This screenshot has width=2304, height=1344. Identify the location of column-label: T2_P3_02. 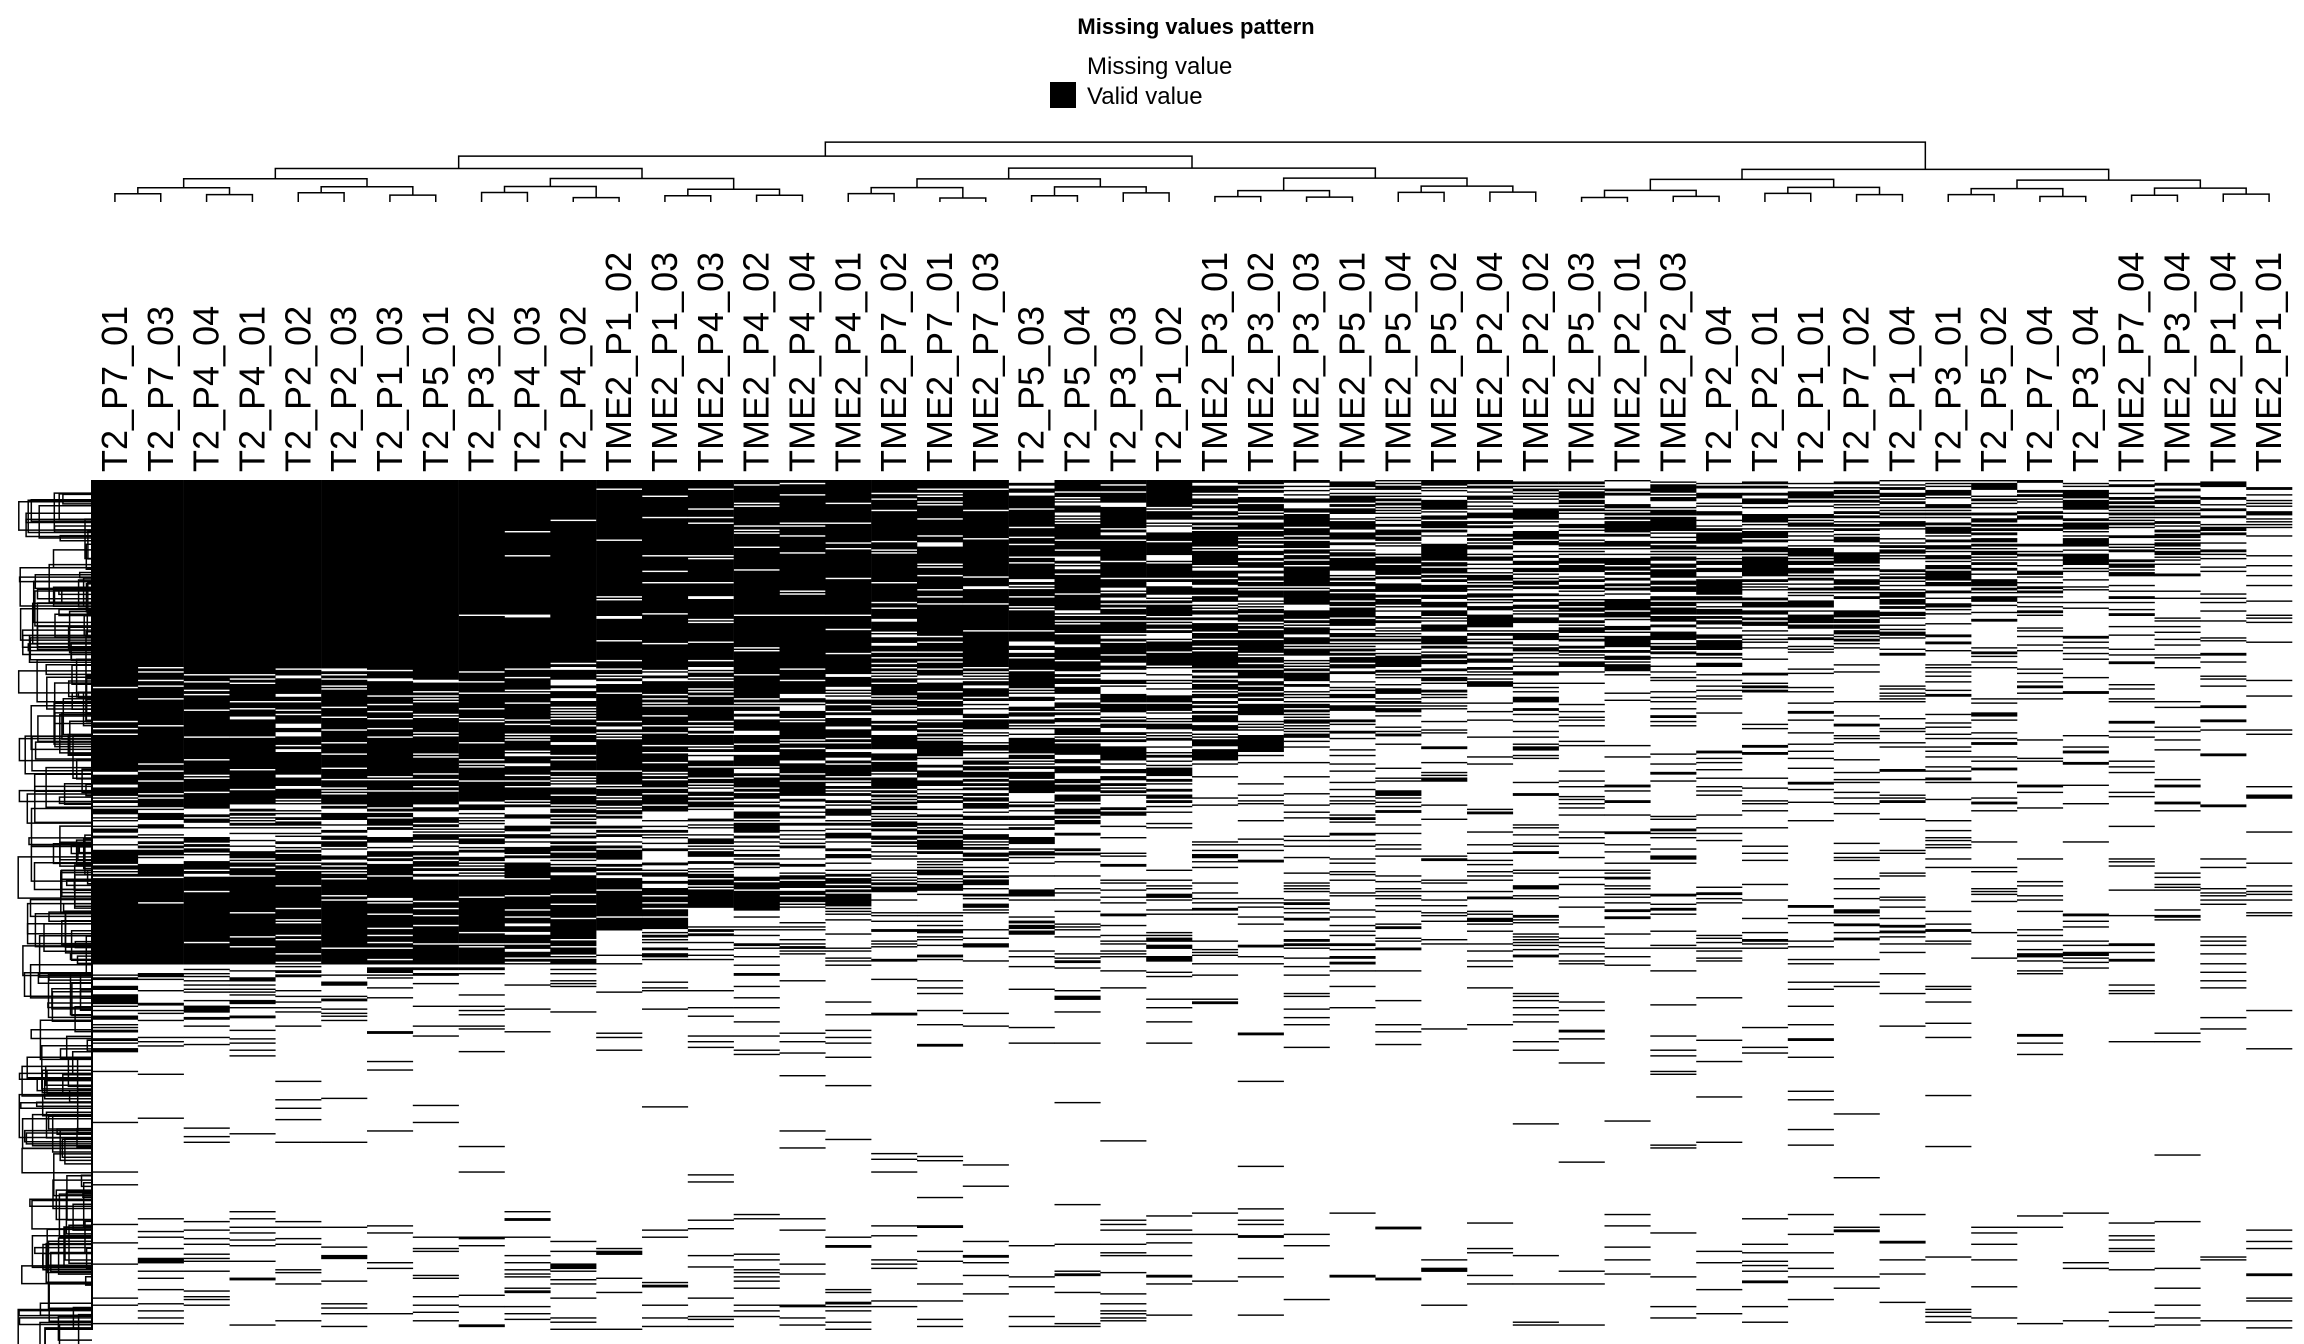
(481, 389).